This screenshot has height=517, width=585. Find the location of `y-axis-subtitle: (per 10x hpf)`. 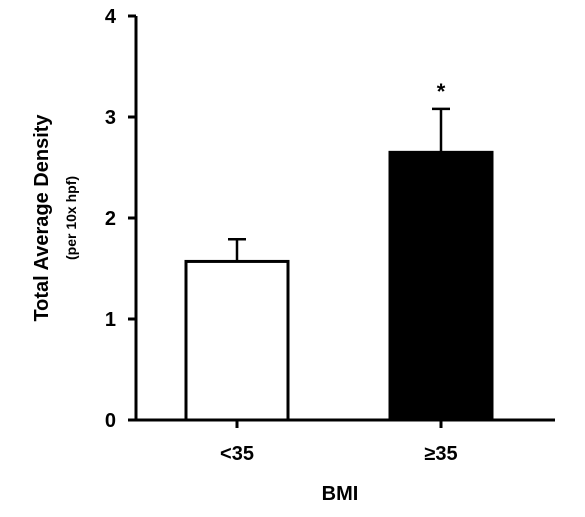

y-axis-subtitle: (per 10x hpf) is located at coordinates (71, 218).